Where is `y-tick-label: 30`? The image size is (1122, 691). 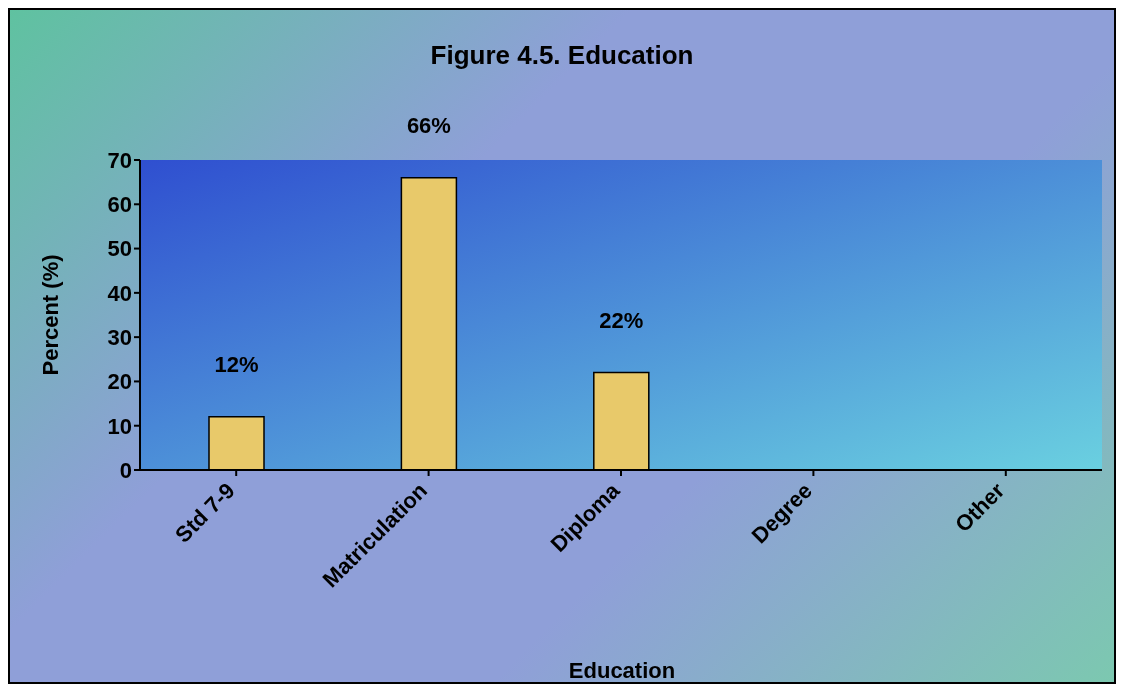
y-tick-label: 30 is located at coordinates (119, 337).